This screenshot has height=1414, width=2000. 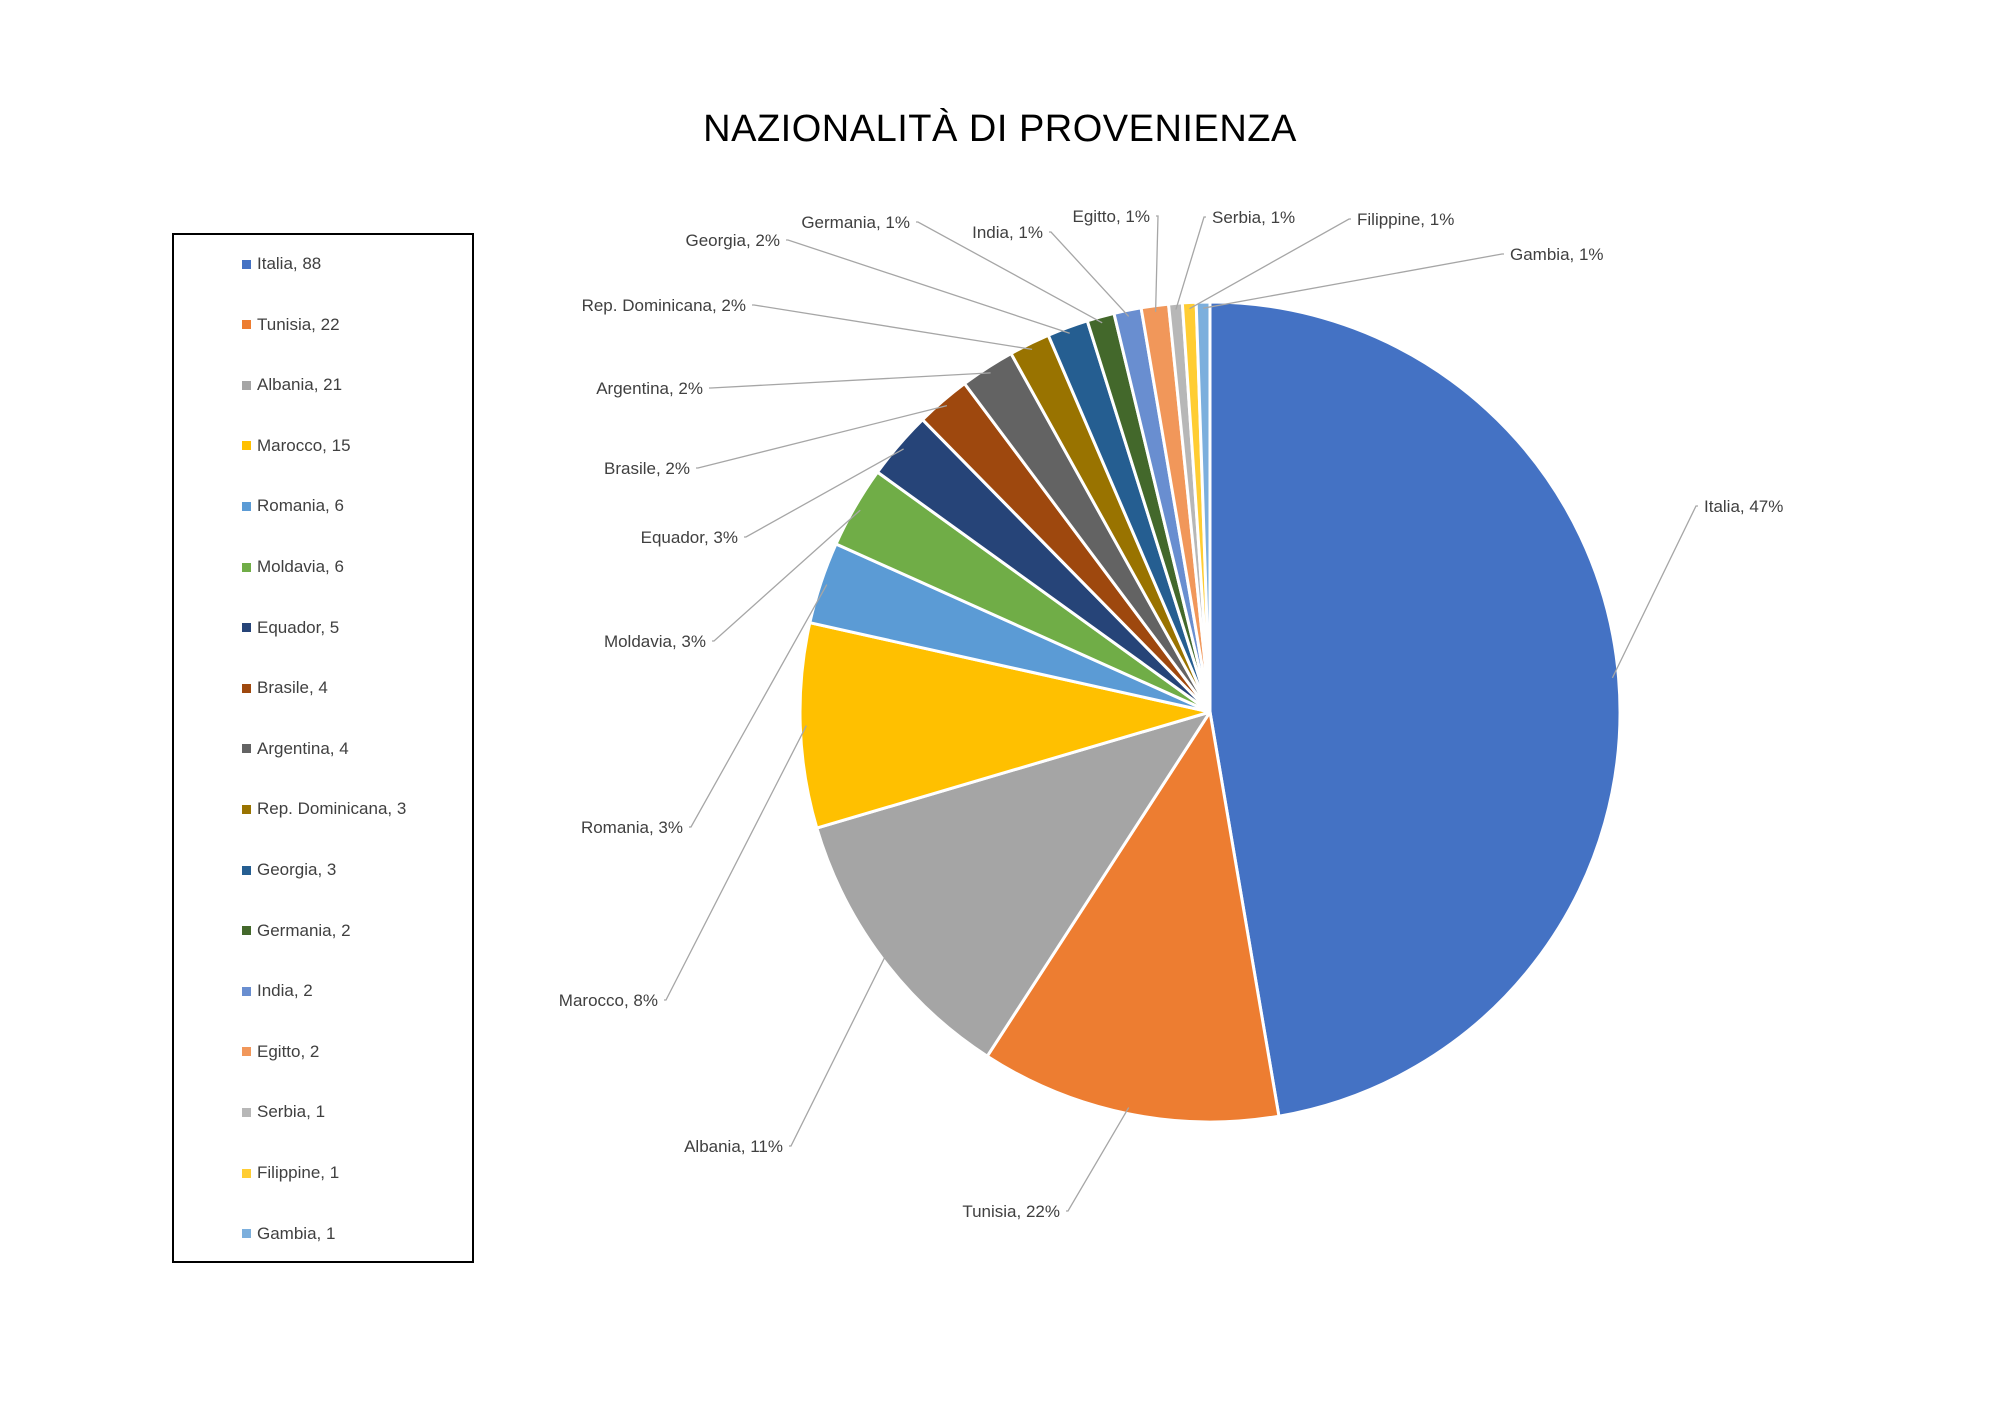 What do you see at coordinates (289, 263) in the screenshot?
I see `legend-label: Italia, 88` at bounding box center [289, 263].